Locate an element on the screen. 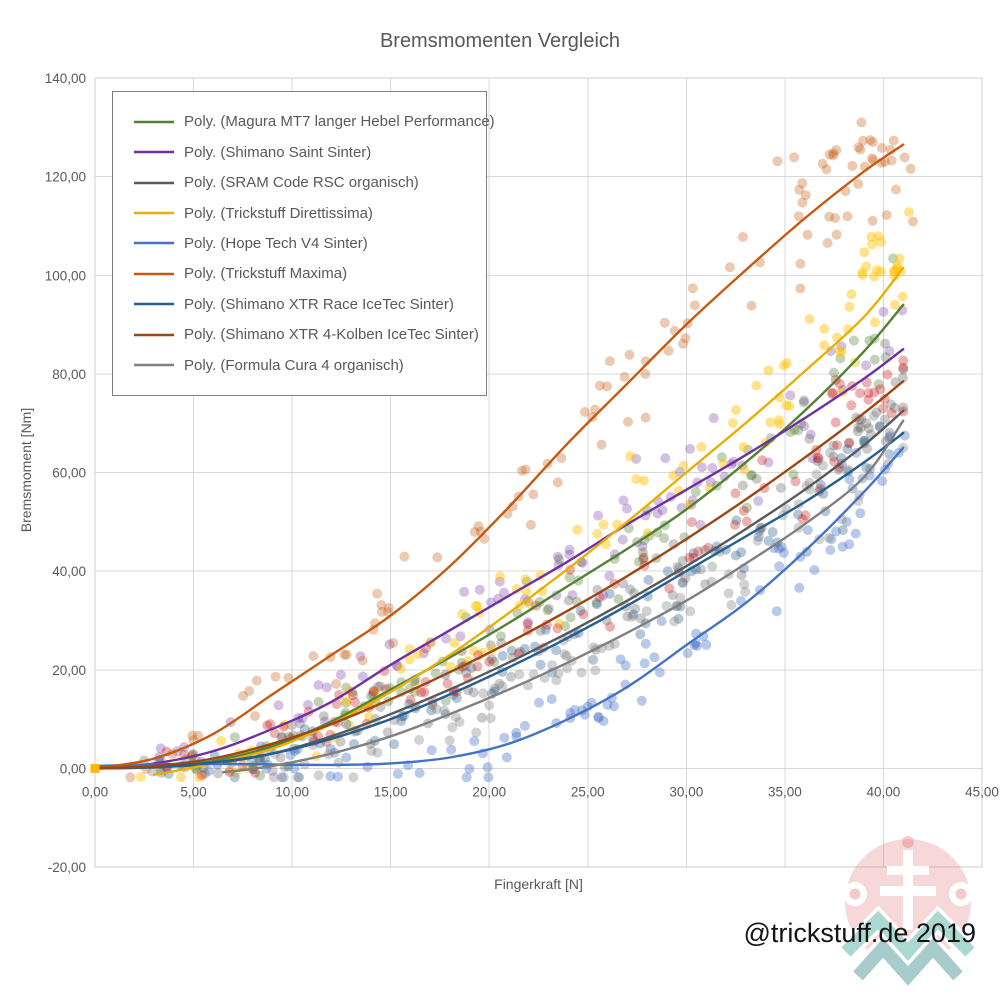 This screenshot has height=1000, width=1000. legend-label: Poly. (Hope Tech V4 Sinter) is located at coordinates (276, 243).